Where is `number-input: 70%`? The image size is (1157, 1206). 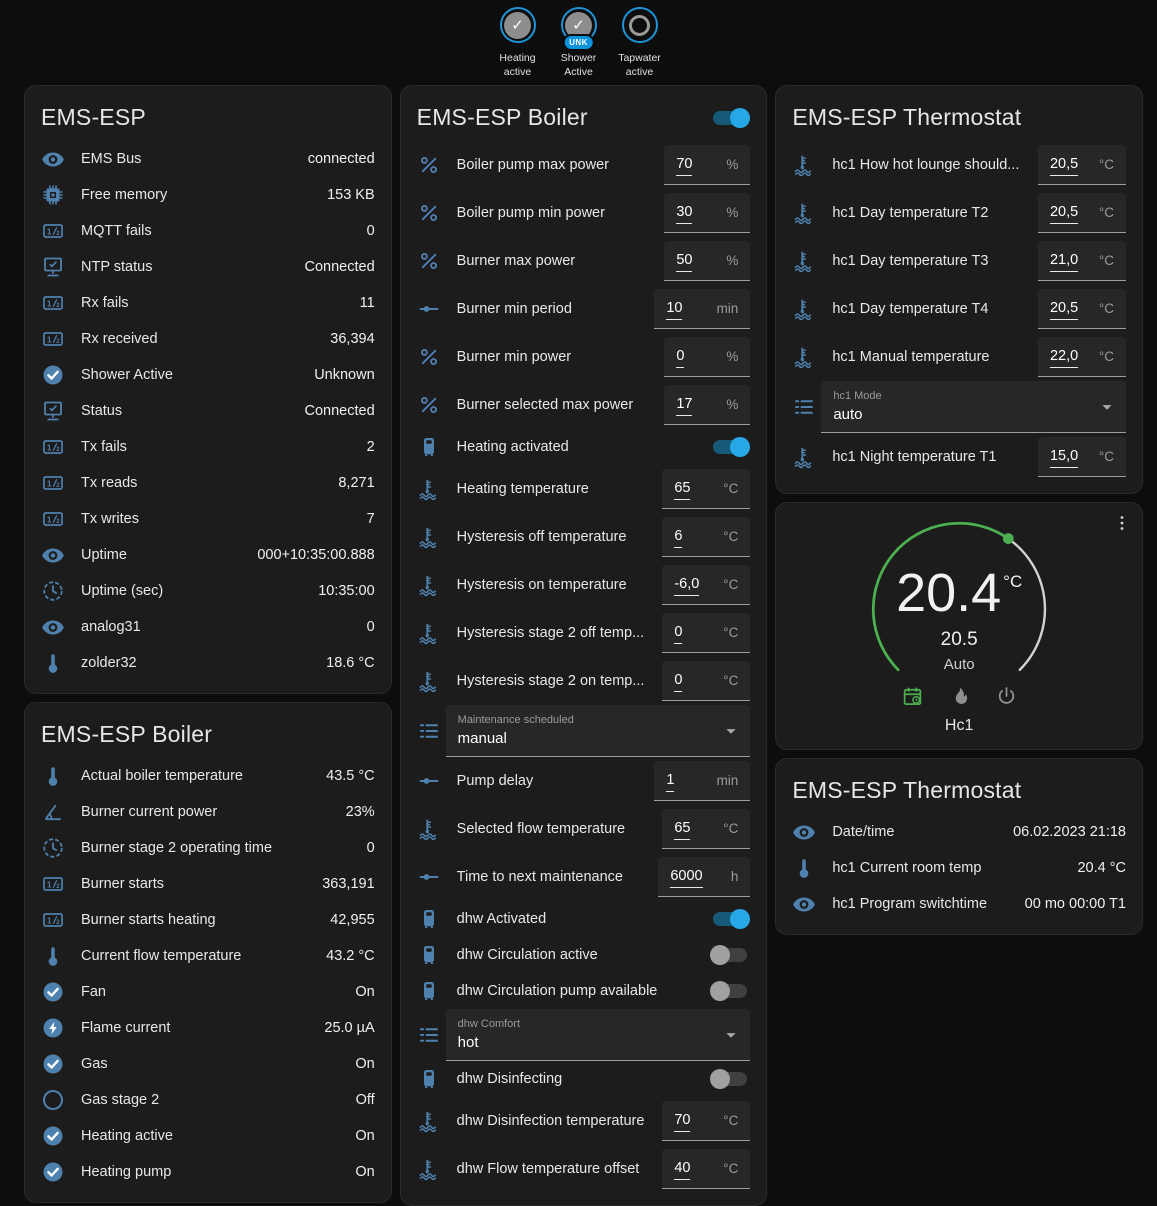 number-input: 70% is located at coordinates (707, 165).